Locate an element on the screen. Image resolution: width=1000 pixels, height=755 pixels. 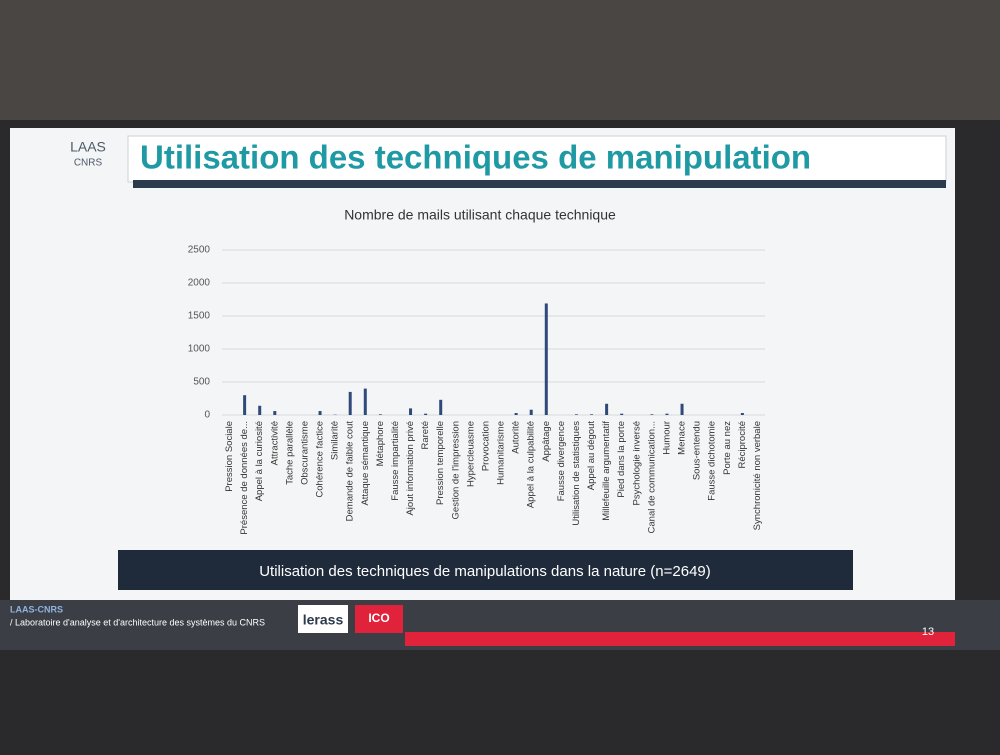
x-tick-label: Gestion de l'impression is located at coordinates (455, 470).